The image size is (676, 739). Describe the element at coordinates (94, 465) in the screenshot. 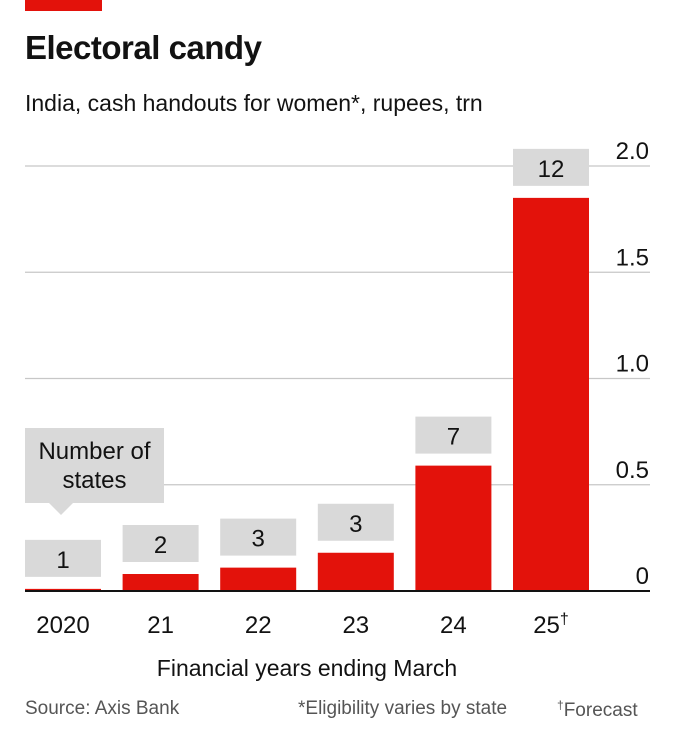

I see `state-count-callout` at that location.